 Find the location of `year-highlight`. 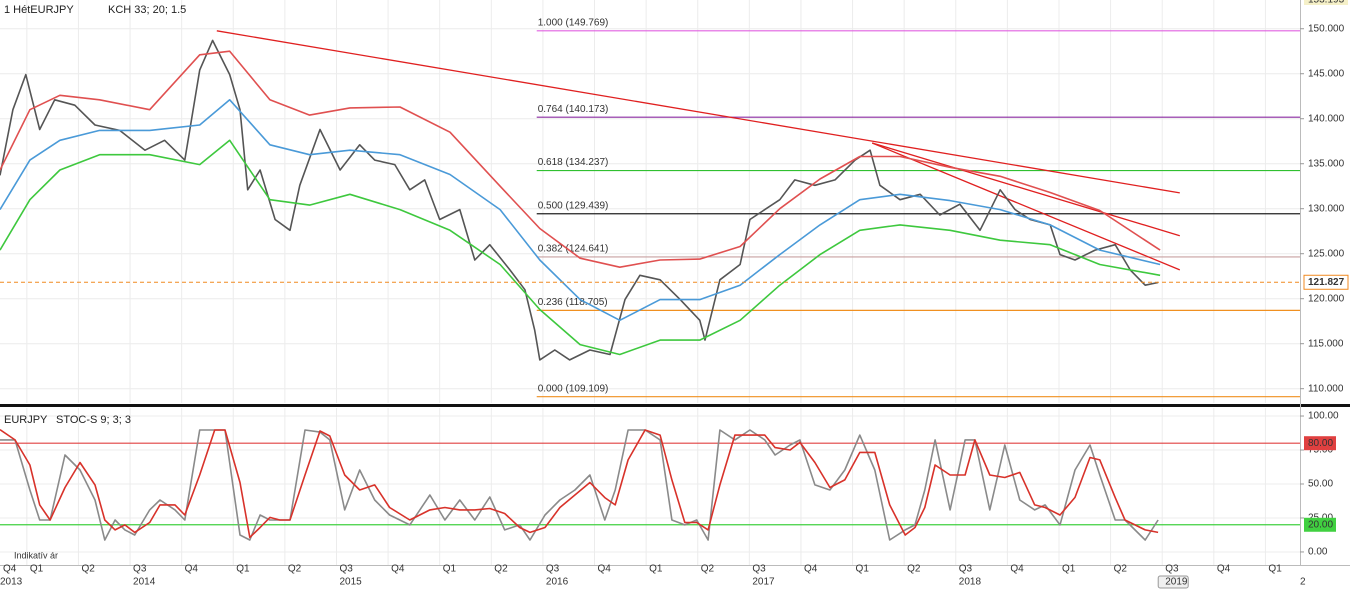

year-highlight is located at coordinates (1173, 582).